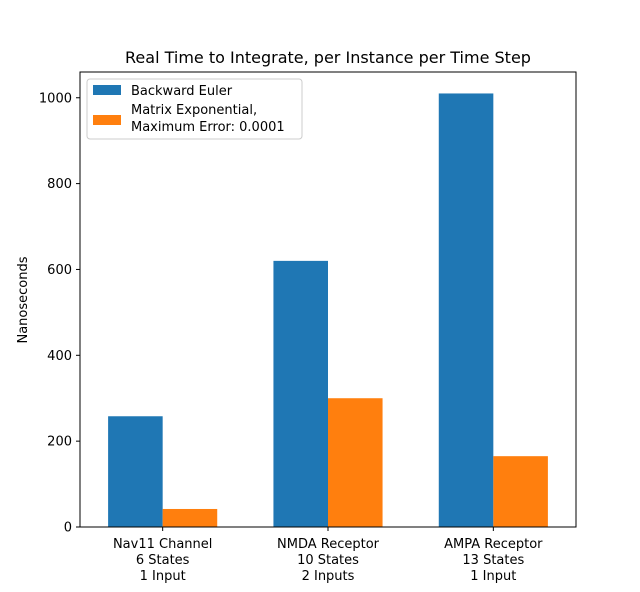 The height and width of the screenshot is (592, 640). Describe the element at coordinates (328, 560) in the screenshot. I see `x-tick-label: NMDA Receptor 10 States 2 Inputs` at that location.